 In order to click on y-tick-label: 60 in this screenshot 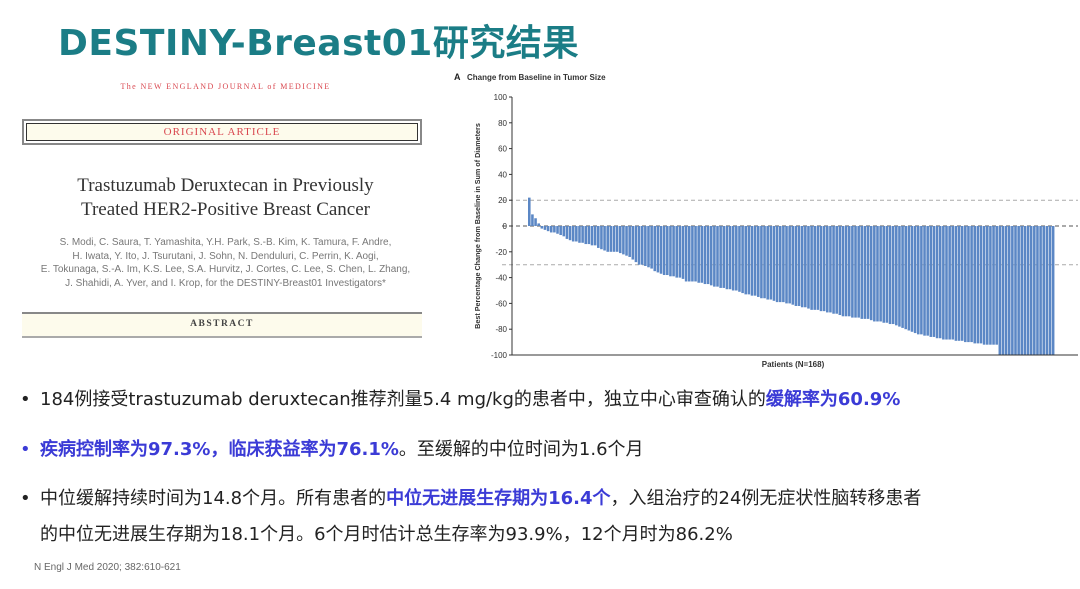, I will do `click(502, 149)`.